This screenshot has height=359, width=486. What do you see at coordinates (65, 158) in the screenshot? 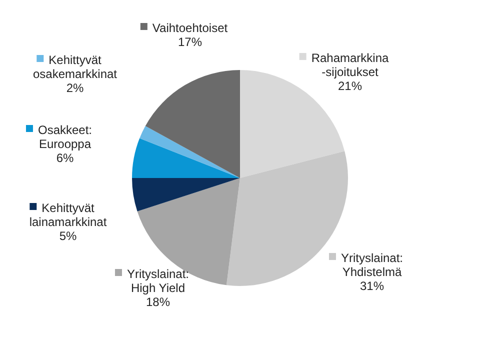
I see `data-label: 6%` at bounding box center [65, 158].